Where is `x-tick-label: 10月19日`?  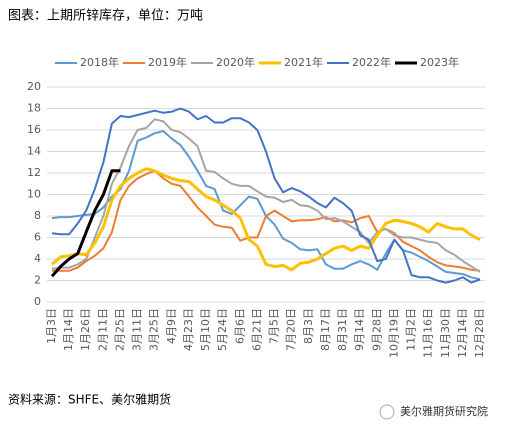 x-tick-label: 10月19日 is located at coordinates (393, 333).